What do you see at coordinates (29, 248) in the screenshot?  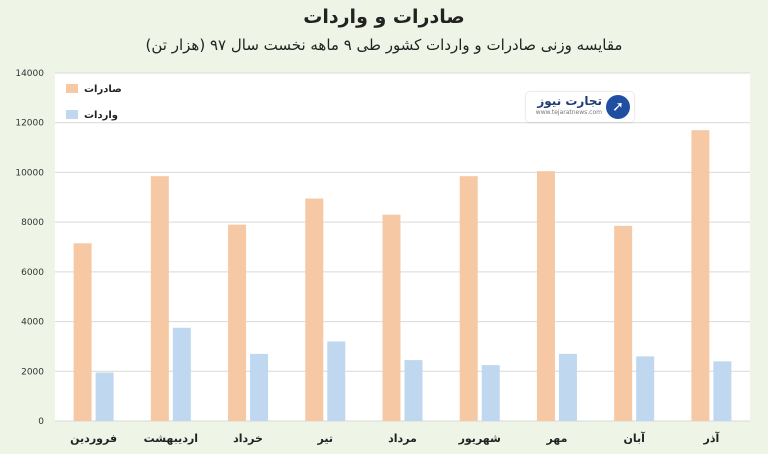 I see `y-axis-ticks: 0 2000 4000 6000 8000 10000 12000 14000` at bounding box center [29, 248].